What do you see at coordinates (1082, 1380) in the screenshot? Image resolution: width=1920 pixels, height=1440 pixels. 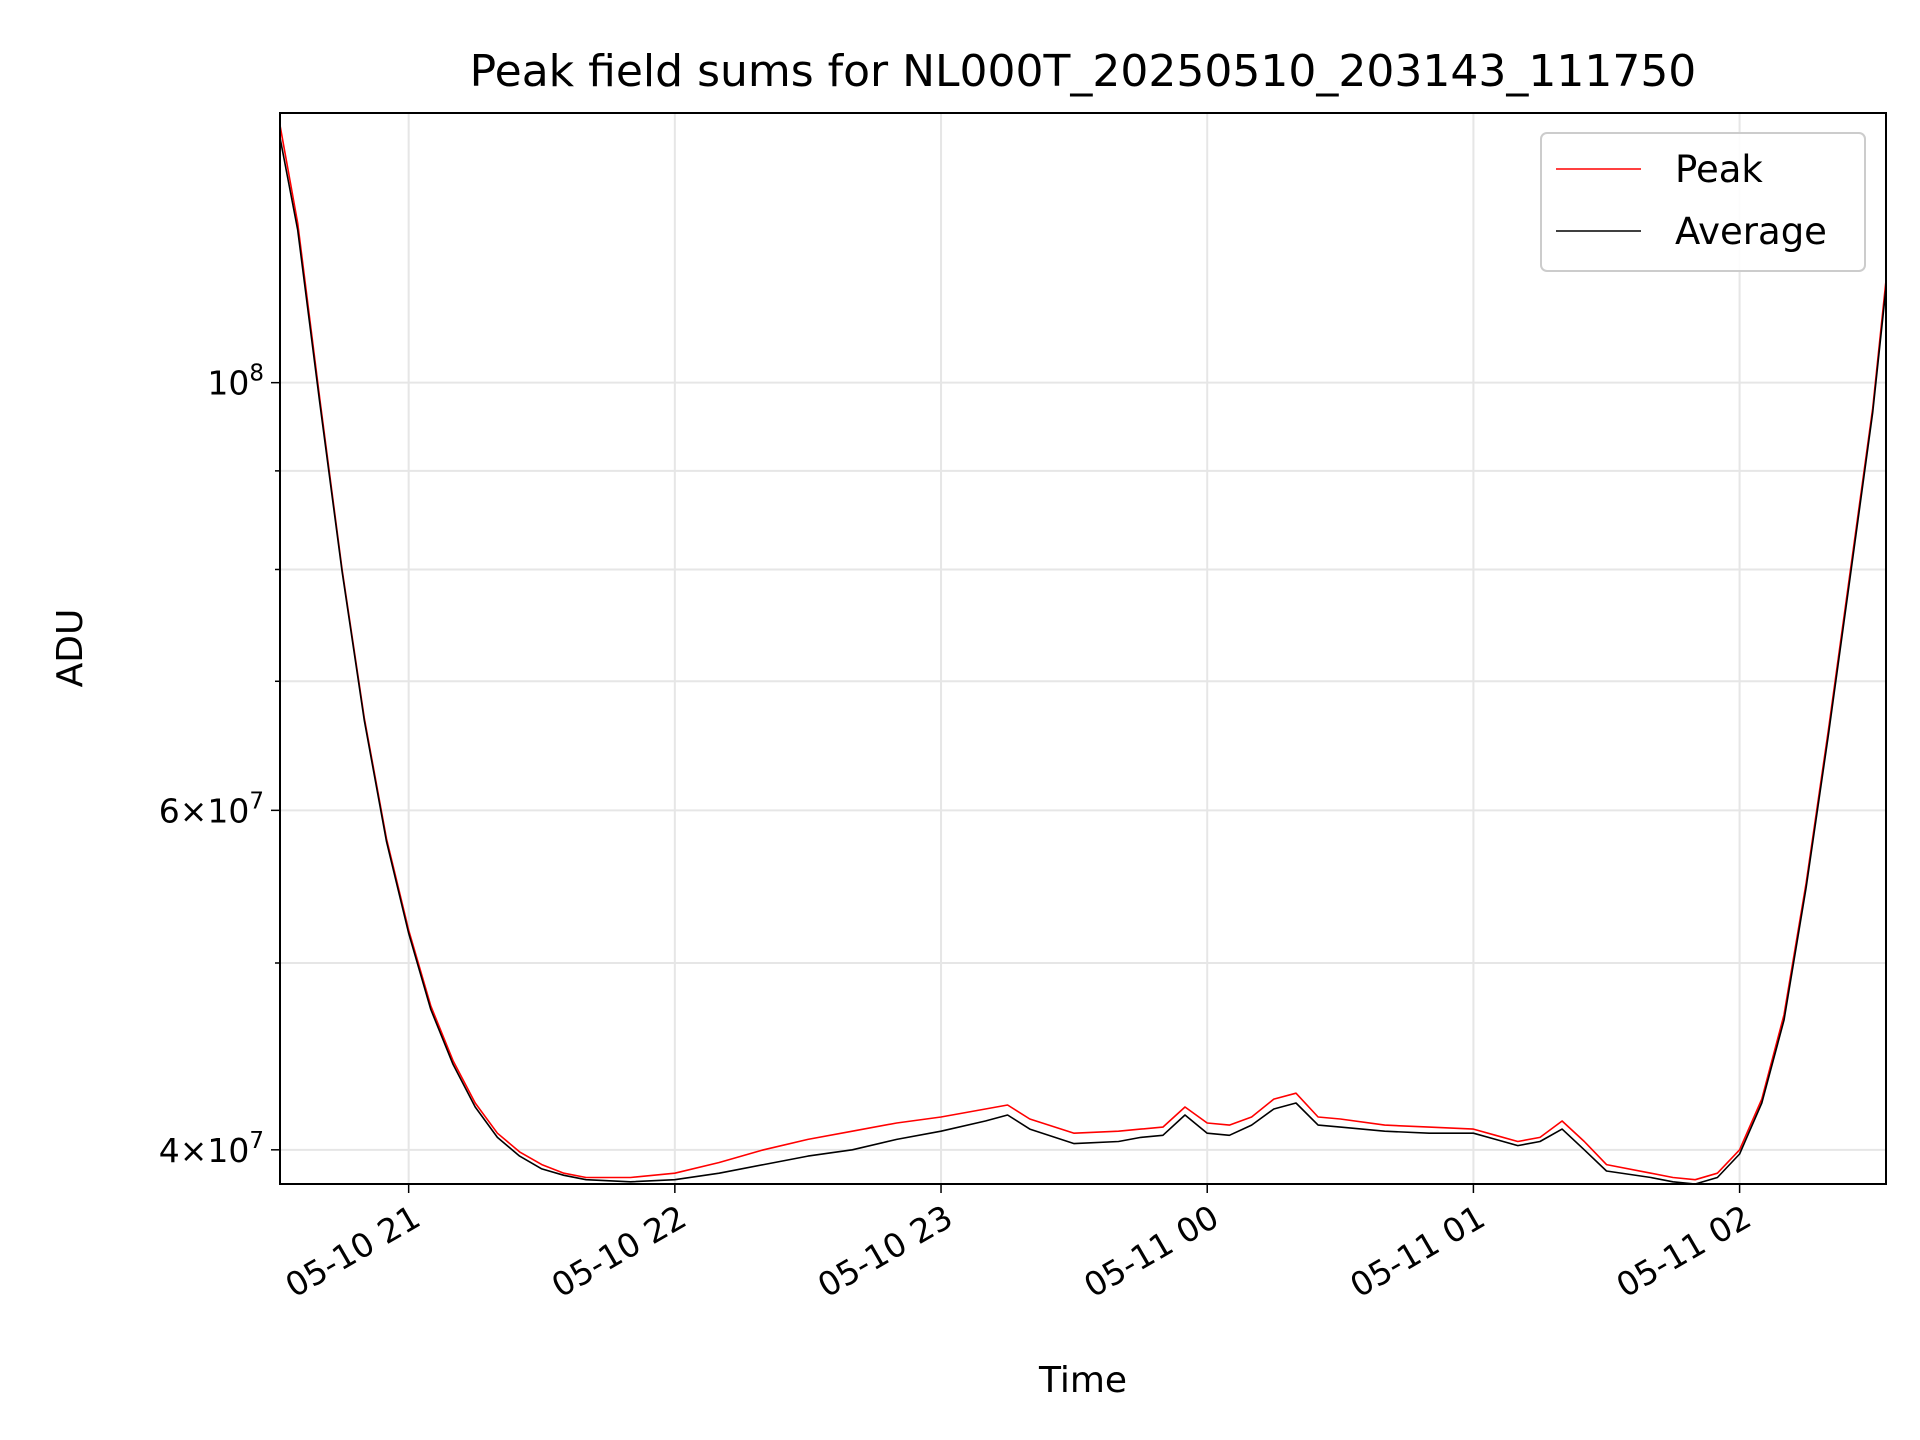 I see `x-axis-label: Time` at bounding box center [1082, 1380].